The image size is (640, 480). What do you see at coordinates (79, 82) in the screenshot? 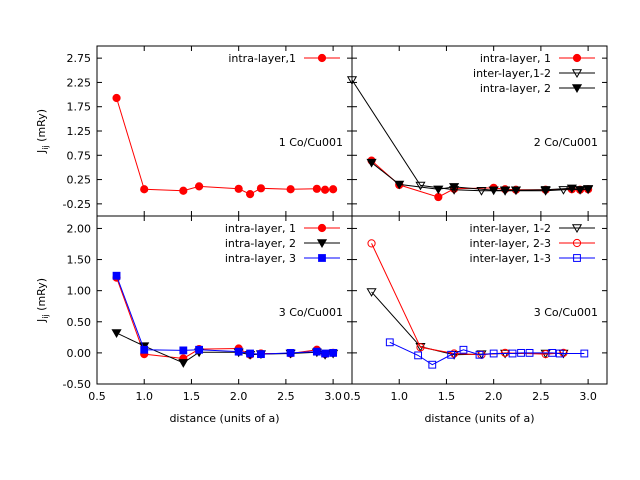
I see `y-tick-label: 2.25` at bounding box center [79, 82].